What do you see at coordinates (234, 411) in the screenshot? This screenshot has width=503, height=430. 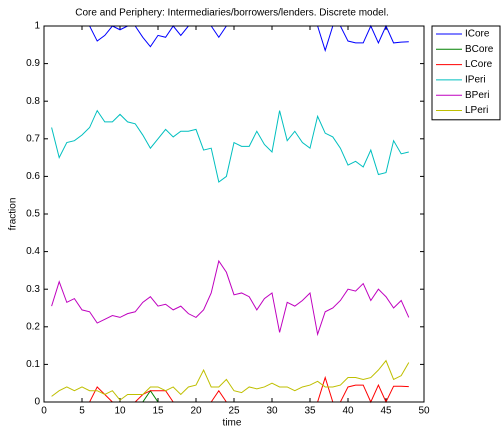 I see `x-tick-label: 25` at bounding box center [234, 411].